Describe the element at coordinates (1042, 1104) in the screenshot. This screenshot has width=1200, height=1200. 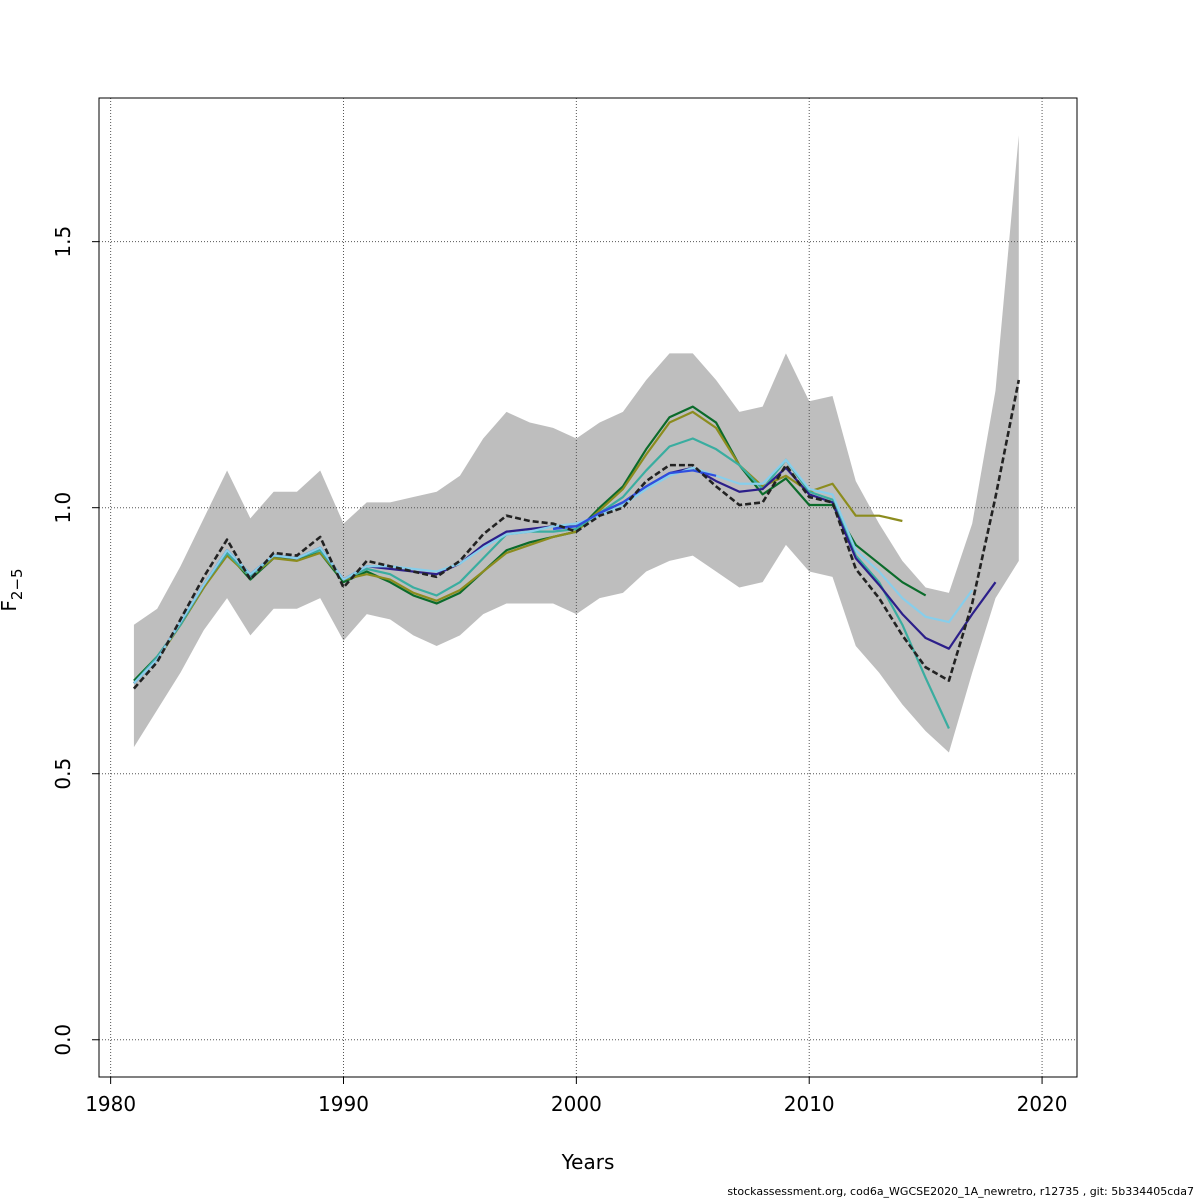
I see `x-tick-label: 2020` at that location.